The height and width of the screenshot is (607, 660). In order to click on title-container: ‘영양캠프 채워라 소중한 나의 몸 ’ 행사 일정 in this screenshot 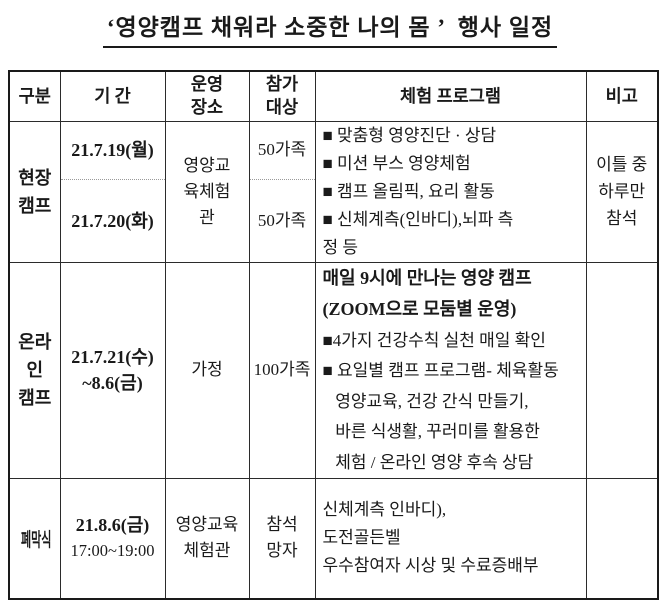, I will do `click(330, 28)`.